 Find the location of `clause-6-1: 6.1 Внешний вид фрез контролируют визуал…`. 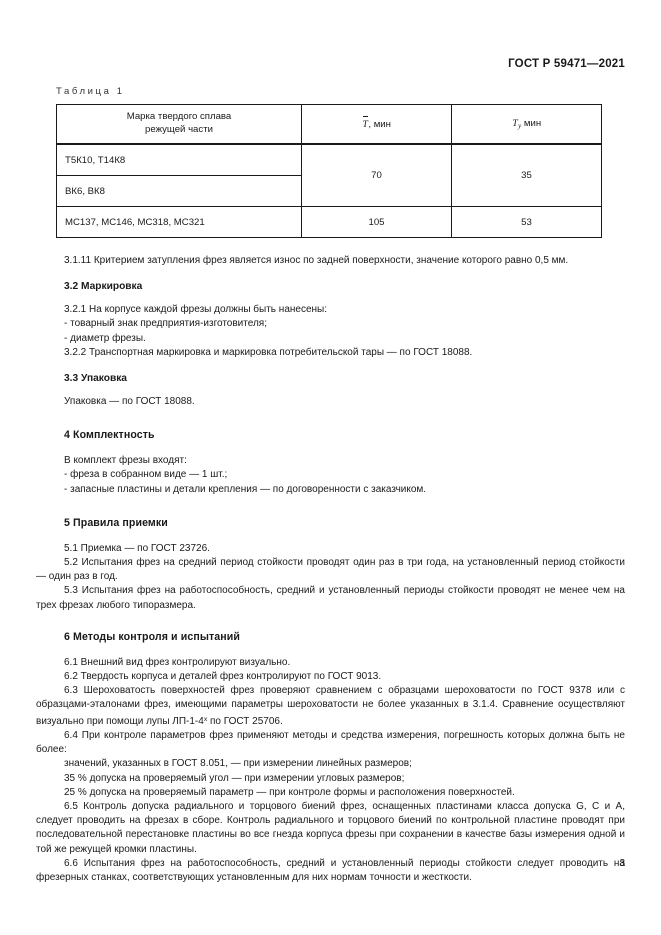

clause-6-1: 6.1 Внешний вид фрез контролируют визуал… is located at coordinates (177, 662).